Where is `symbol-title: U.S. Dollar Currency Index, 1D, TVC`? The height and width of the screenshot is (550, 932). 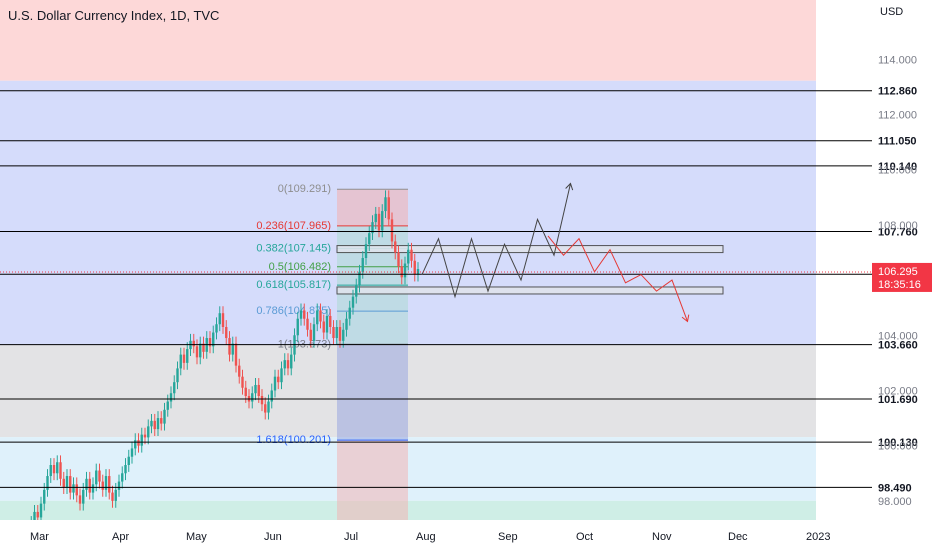
symbol-title: U.S. Dollar Currency Index, 1D, TVC is located at coordinates (114, 15).